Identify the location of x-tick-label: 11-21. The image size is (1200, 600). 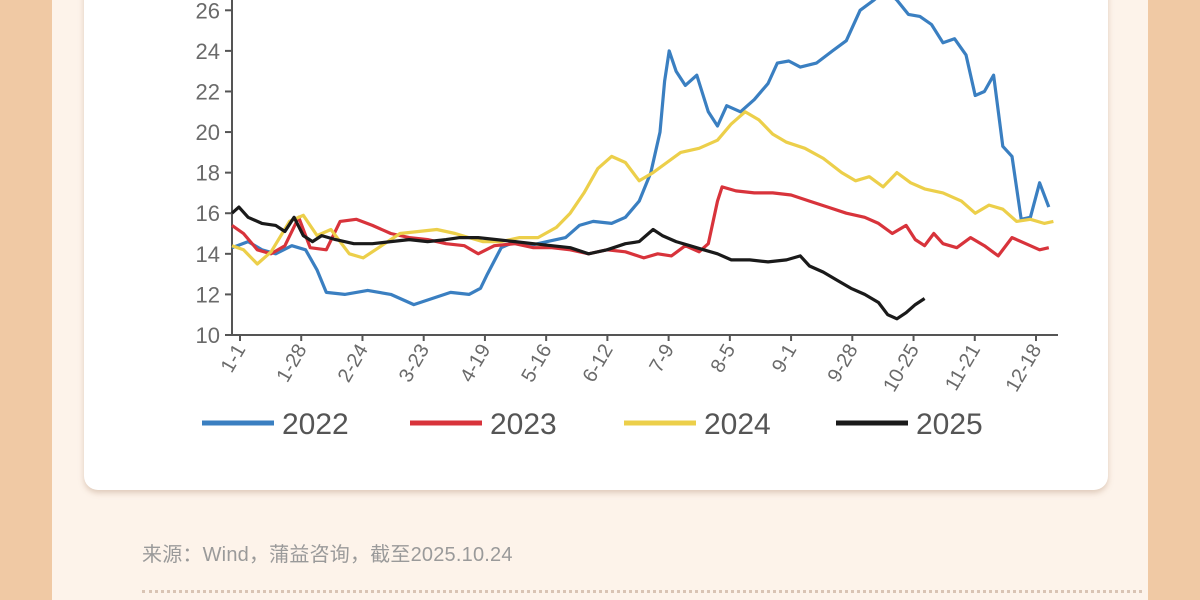
(963, 368).